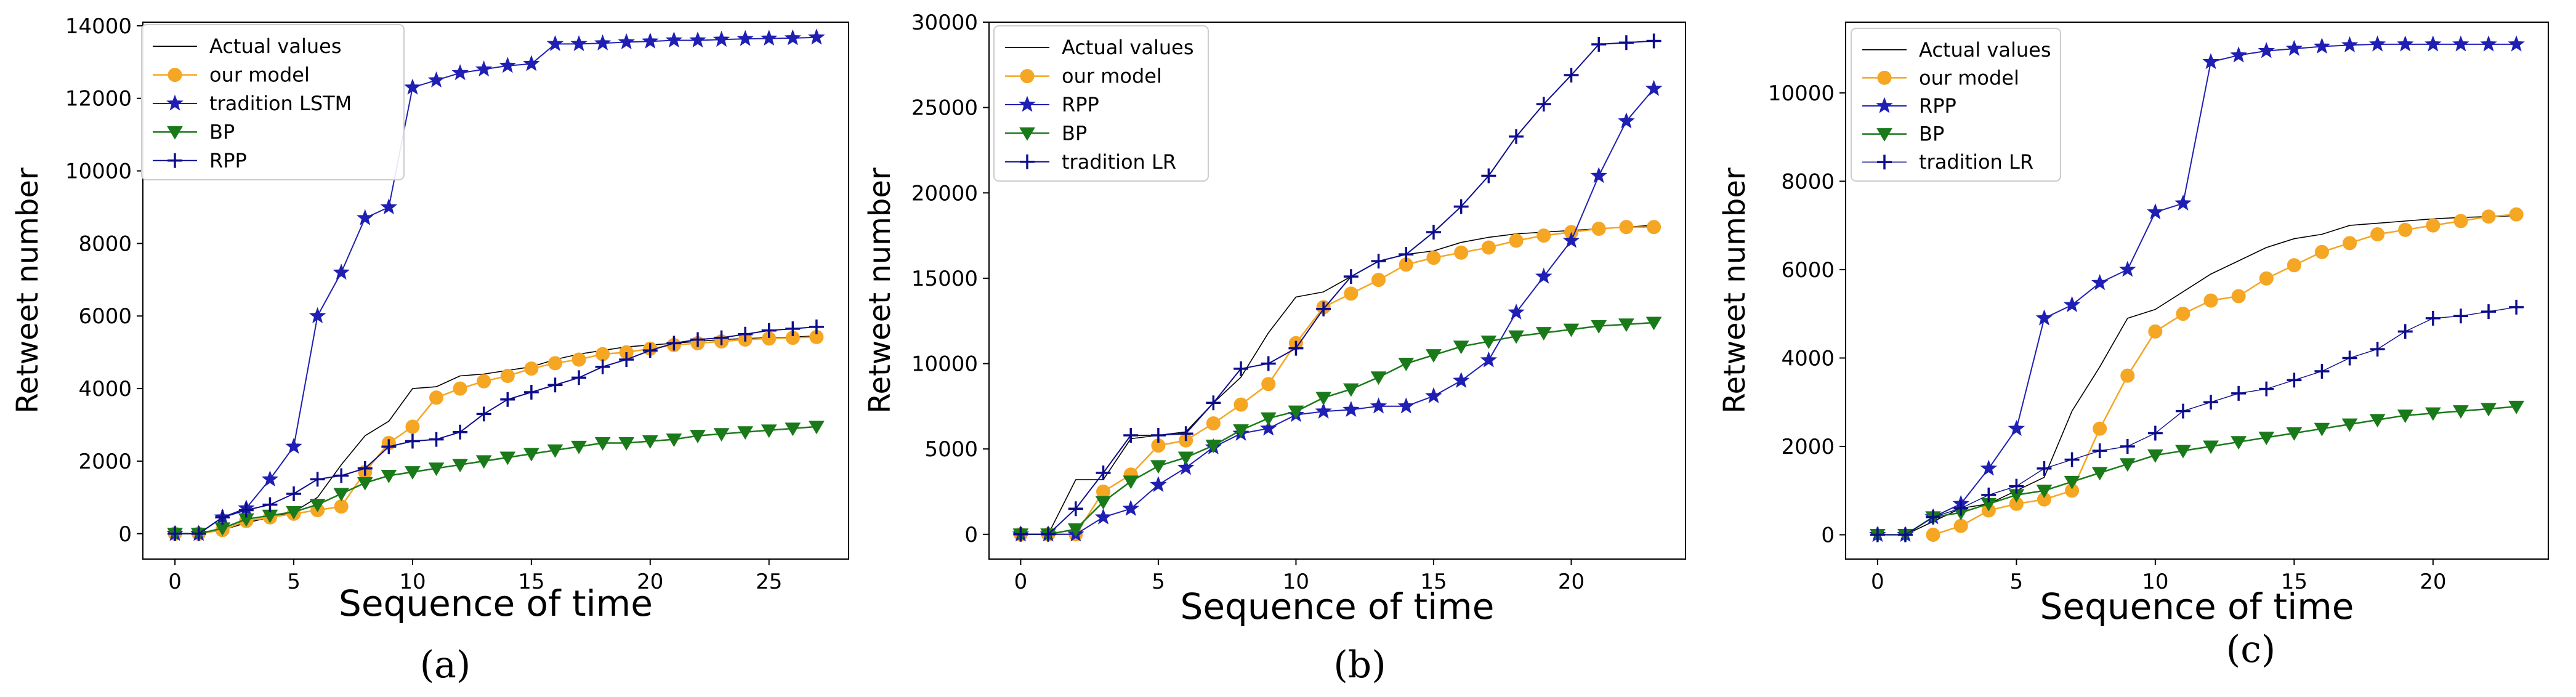 This screenshot has height=697, width=2576. Describe the element at coordinates (105, 244) in the screenshot. I see `y-tick-label: 8000` at that location.